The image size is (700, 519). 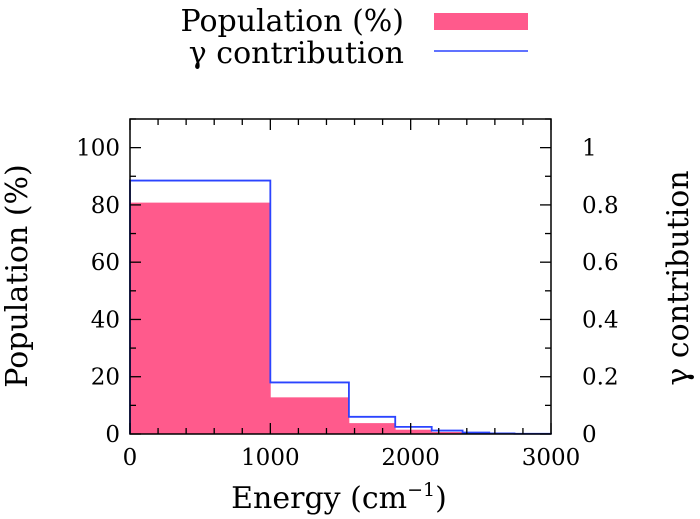 What do you see at coordinates (589, 435) in the screenshot?
I see `y2-tick-label: 0` at bounding box center [589, 435].